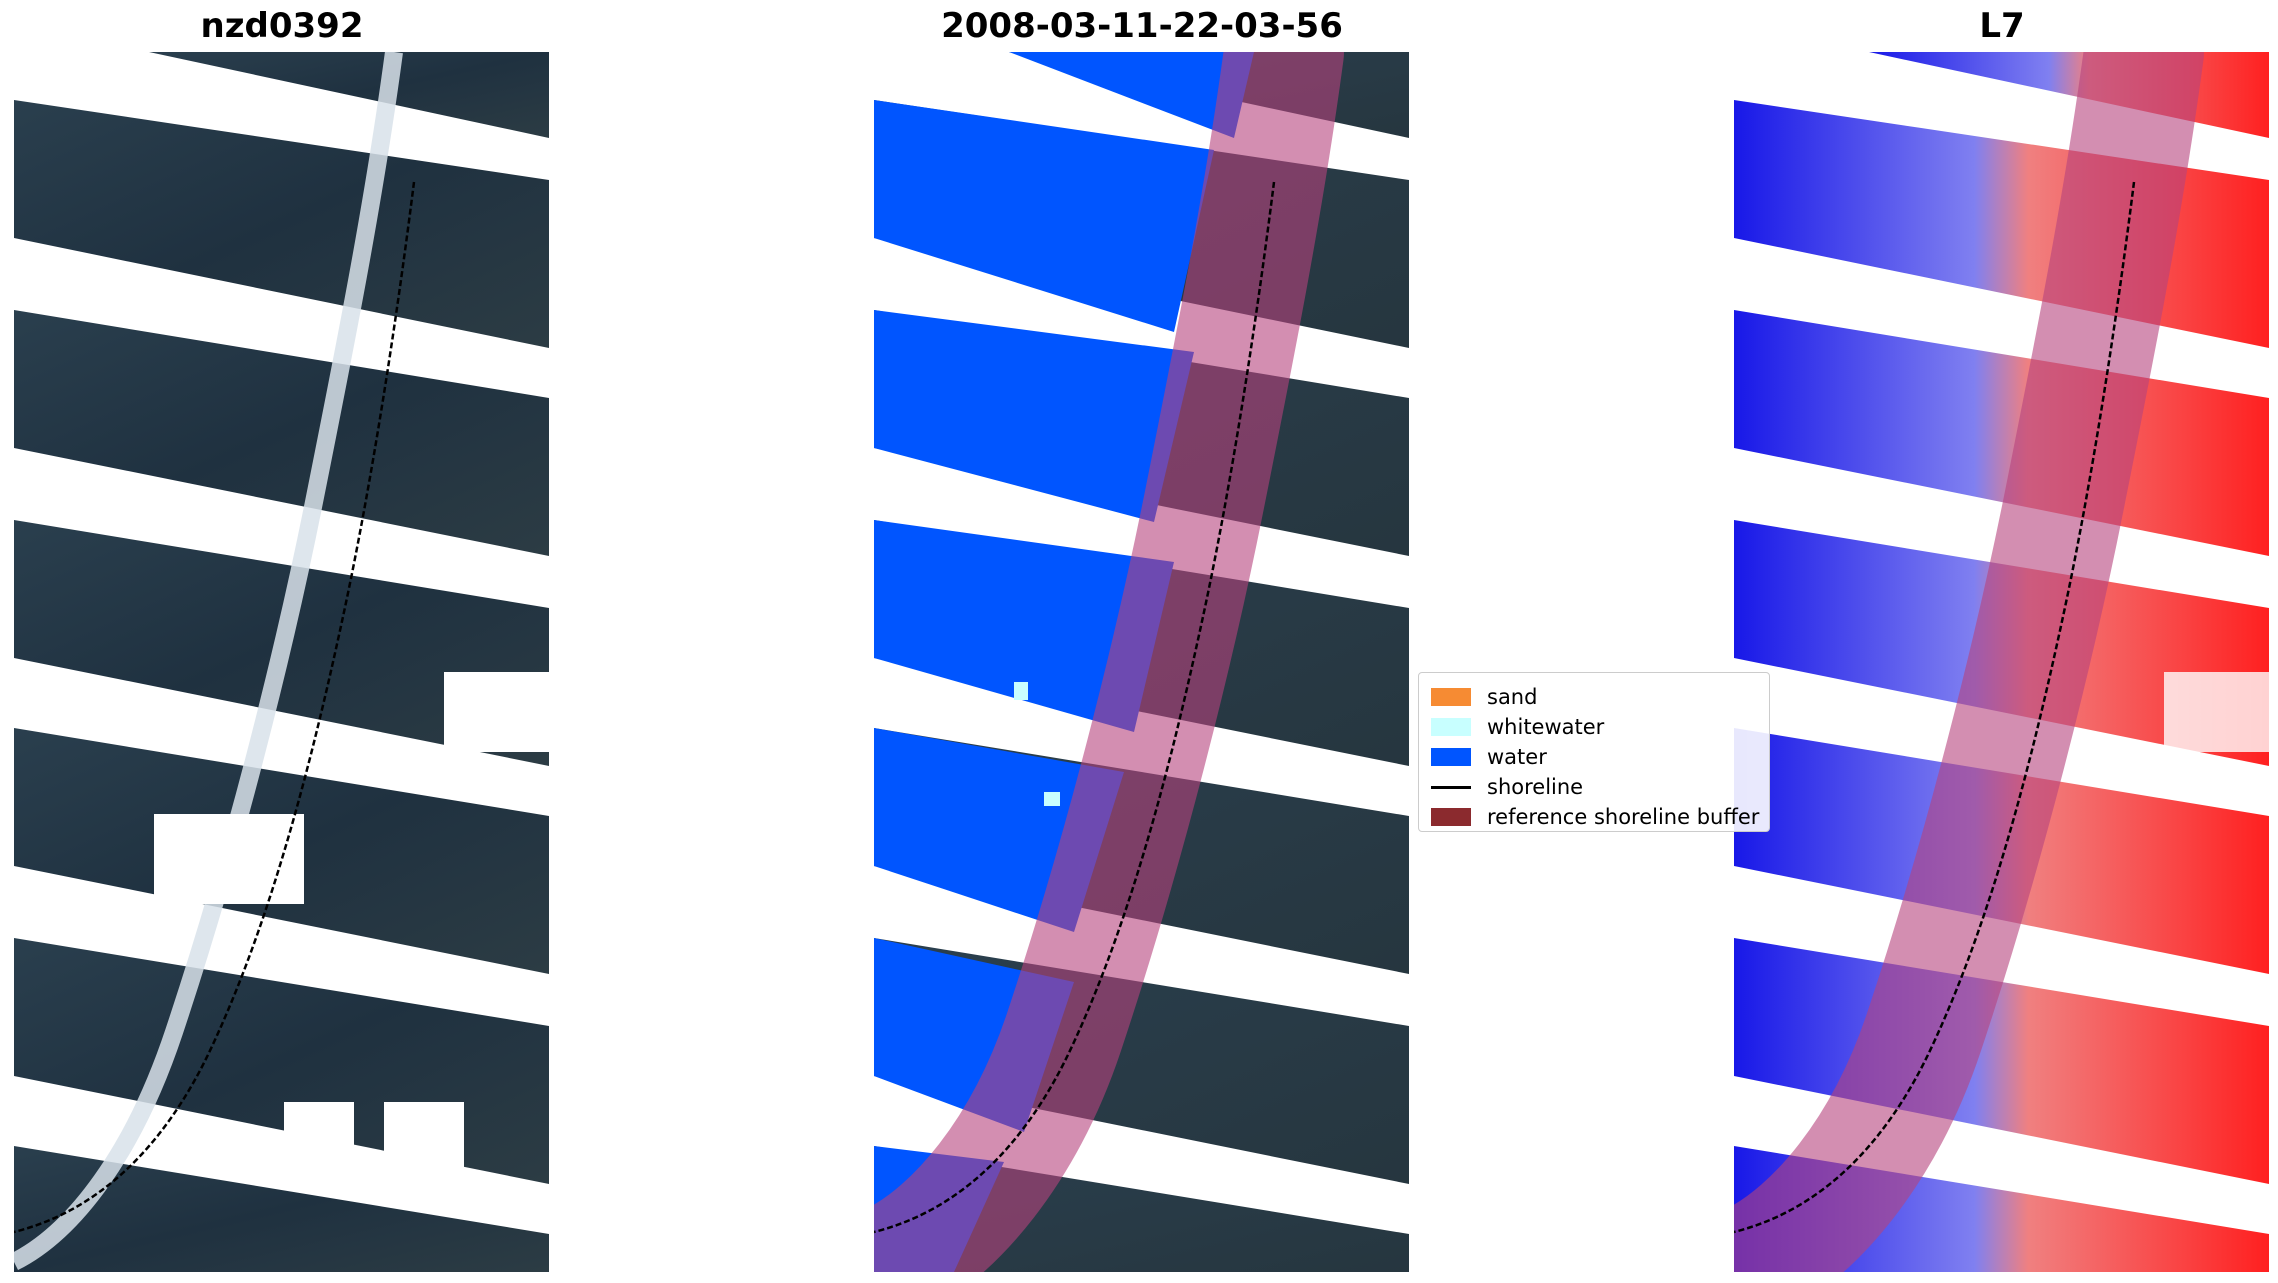  Describe the element at coordinates (2002, 26) in the screenshot. I see `panel-title-right: L7` at that location.